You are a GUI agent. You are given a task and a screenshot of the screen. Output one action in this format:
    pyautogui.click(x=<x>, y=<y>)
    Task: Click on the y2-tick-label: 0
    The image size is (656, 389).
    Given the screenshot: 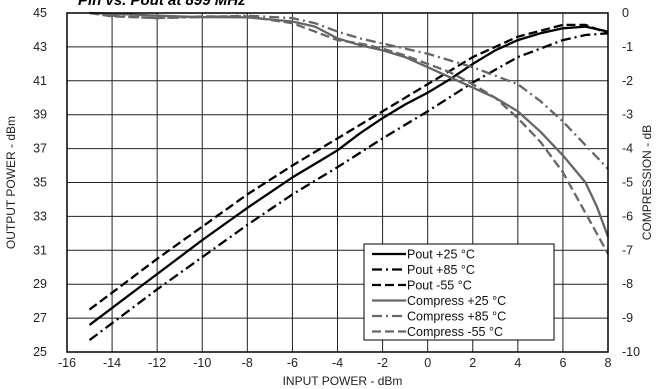 What is the action you would take?
    pyautogui.click(x=625, y=13)
    